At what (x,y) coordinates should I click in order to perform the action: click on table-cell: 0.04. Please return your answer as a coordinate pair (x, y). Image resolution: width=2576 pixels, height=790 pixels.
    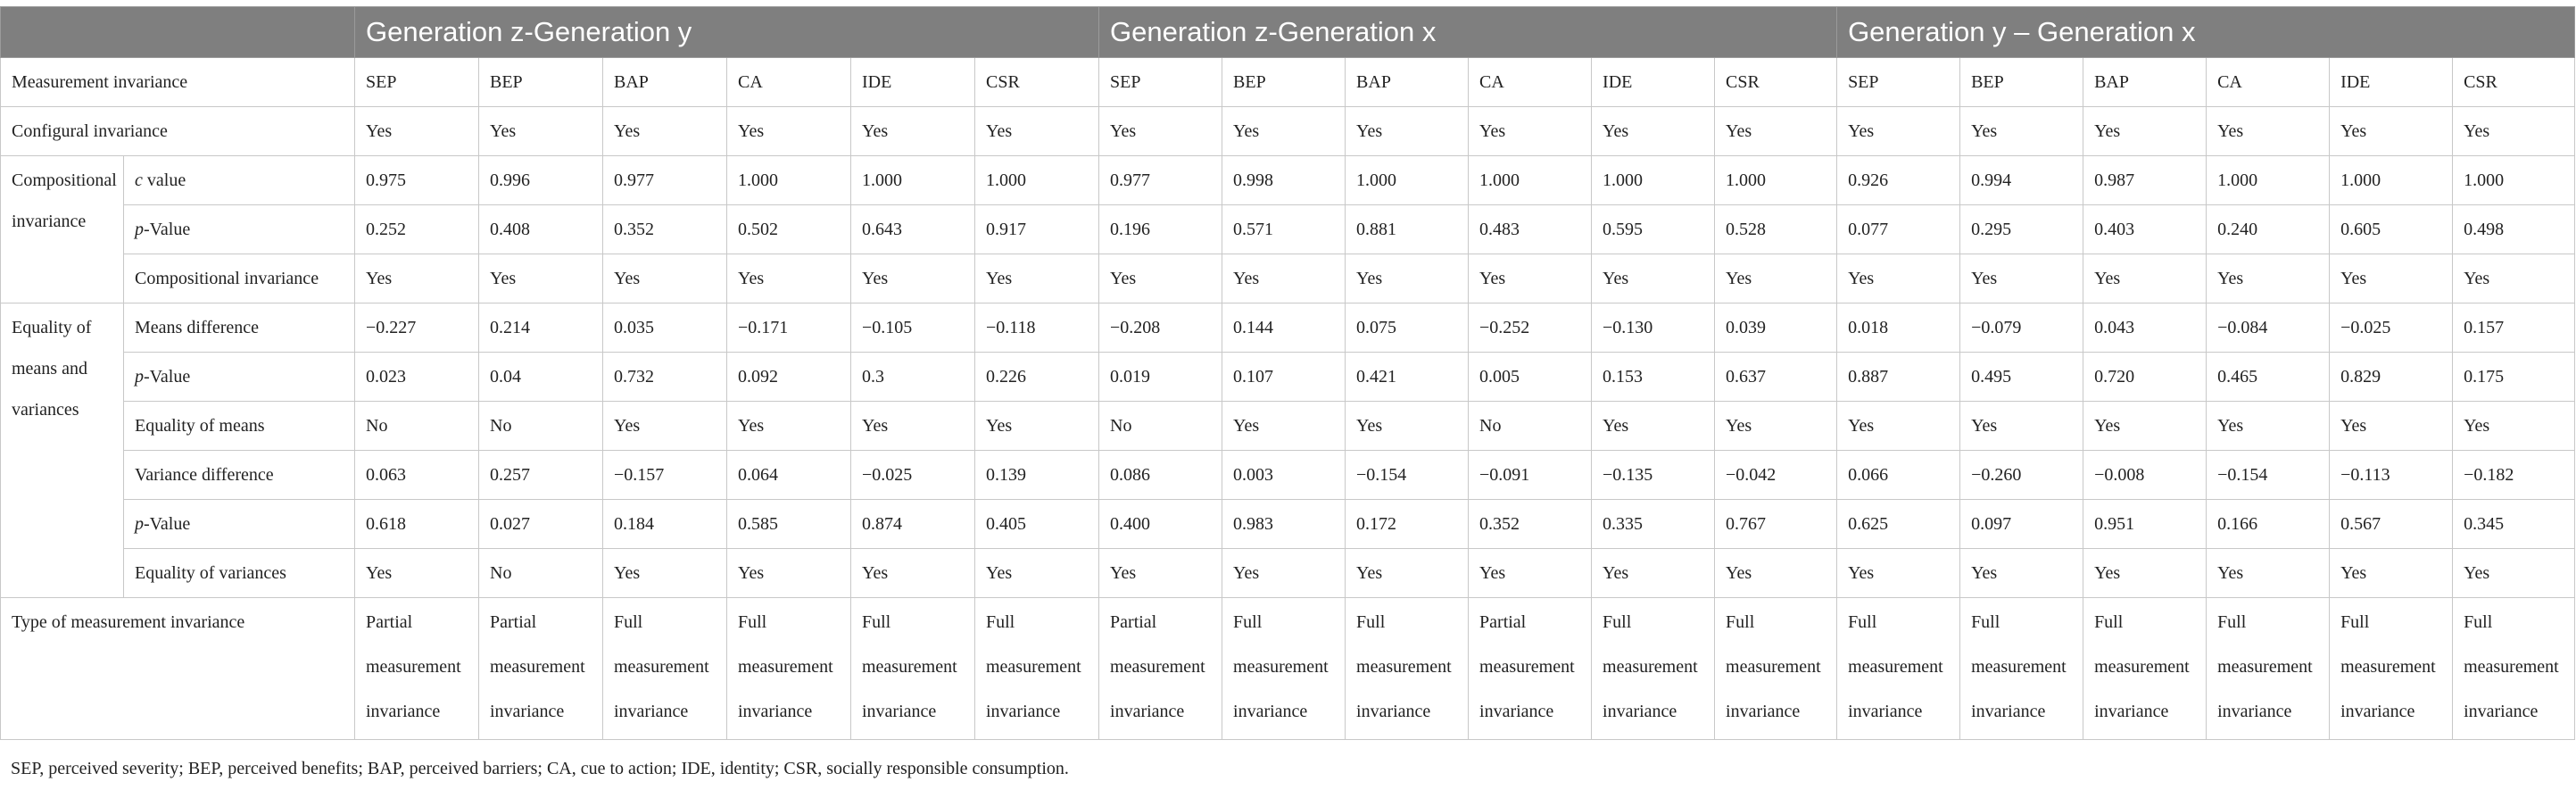
    Looking at the image, I should click on (540, 377).